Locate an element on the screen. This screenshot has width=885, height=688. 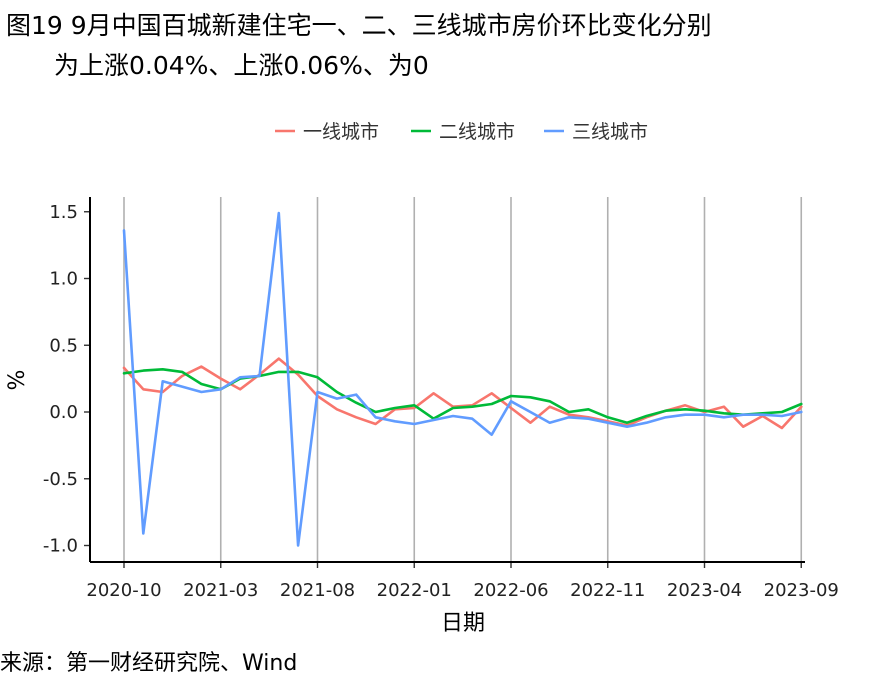
y-tick-label: 1.0 is located at coordinates (63, 279).